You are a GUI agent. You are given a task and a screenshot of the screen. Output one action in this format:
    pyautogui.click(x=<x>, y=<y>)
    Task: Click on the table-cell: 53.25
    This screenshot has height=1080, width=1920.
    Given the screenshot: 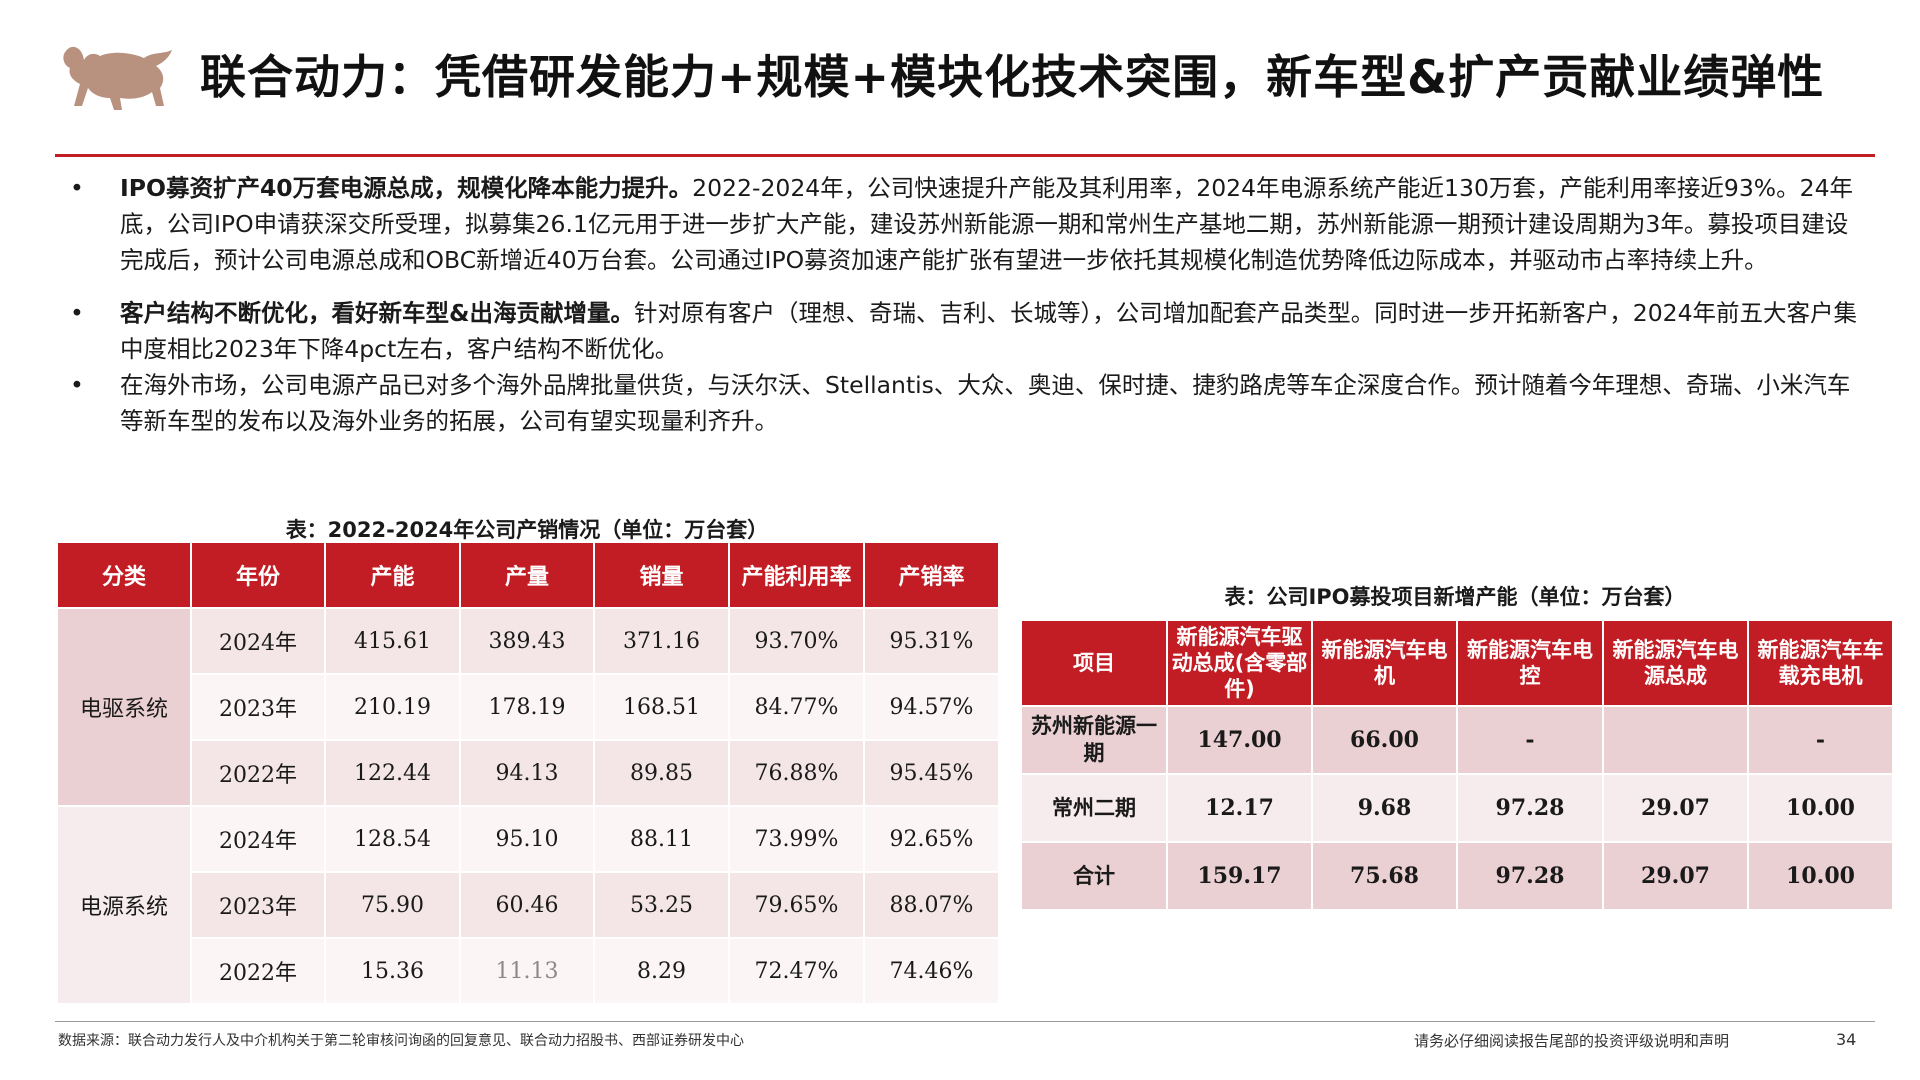 What is the action you would take?
    pyautogui.click(x=661, y=905)
    